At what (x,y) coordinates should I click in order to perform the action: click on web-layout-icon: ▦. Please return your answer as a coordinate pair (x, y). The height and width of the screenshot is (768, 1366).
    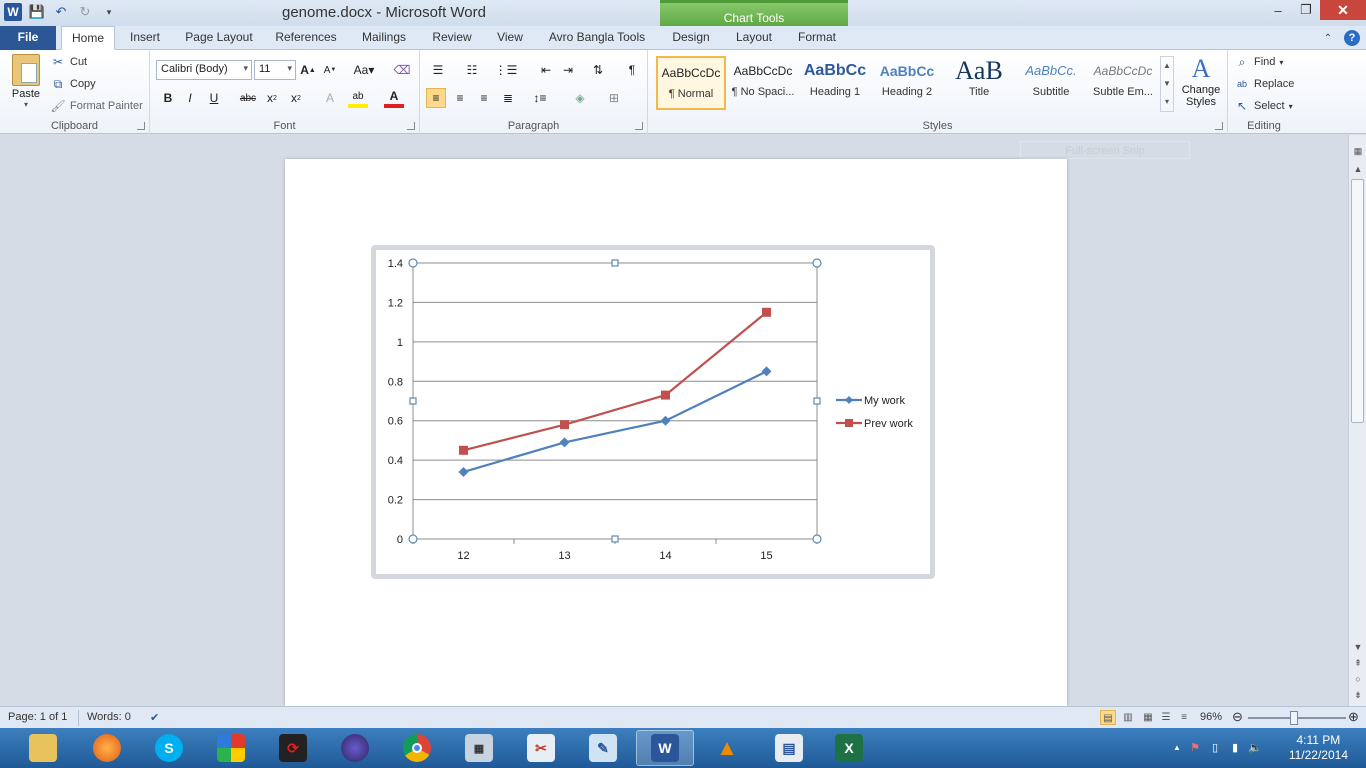
    Looking at the image, I should click on (1148, 717).